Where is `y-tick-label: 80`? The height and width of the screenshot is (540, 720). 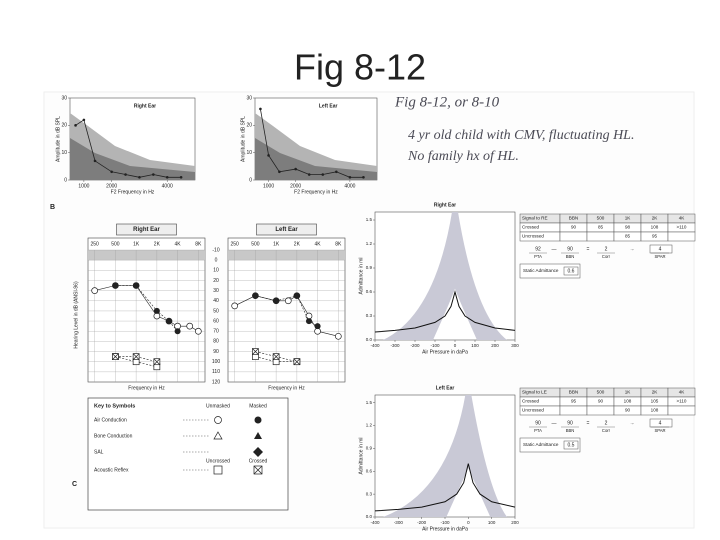 y-tick-label: 80 is located at coordinates (216, 342).